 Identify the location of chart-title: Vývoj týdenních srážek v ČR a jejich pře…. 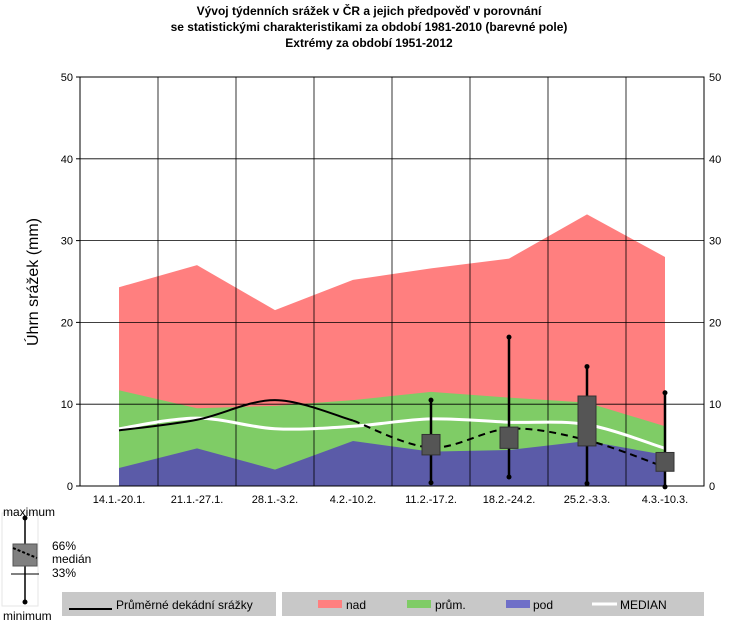
(369, 27).